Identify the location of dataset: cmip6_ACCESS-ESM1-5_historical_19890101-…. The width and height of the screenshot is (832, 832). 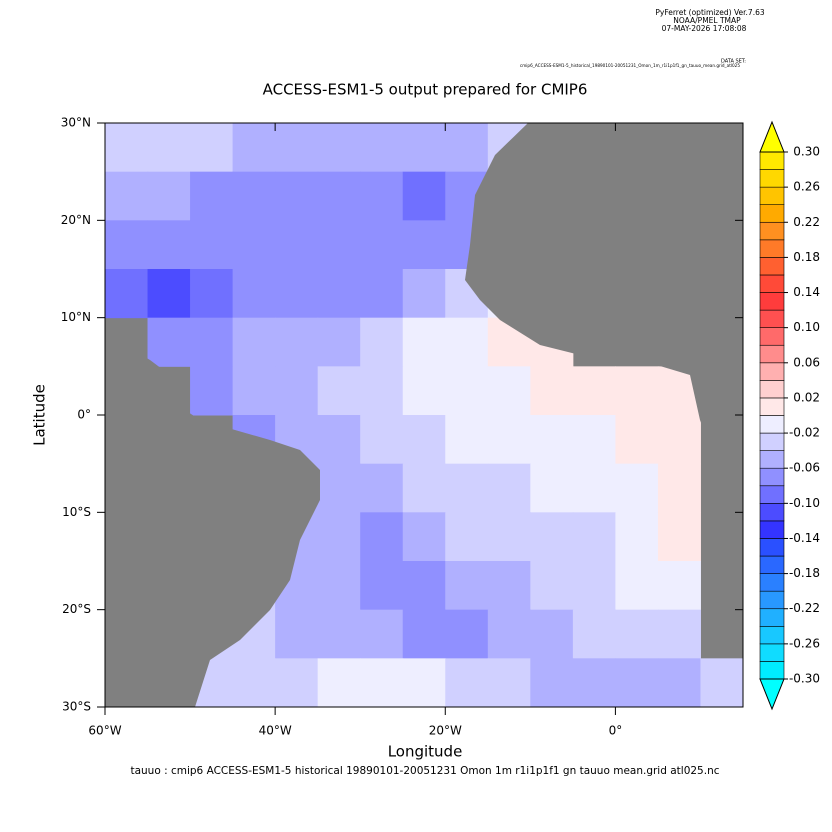
(630, 65).